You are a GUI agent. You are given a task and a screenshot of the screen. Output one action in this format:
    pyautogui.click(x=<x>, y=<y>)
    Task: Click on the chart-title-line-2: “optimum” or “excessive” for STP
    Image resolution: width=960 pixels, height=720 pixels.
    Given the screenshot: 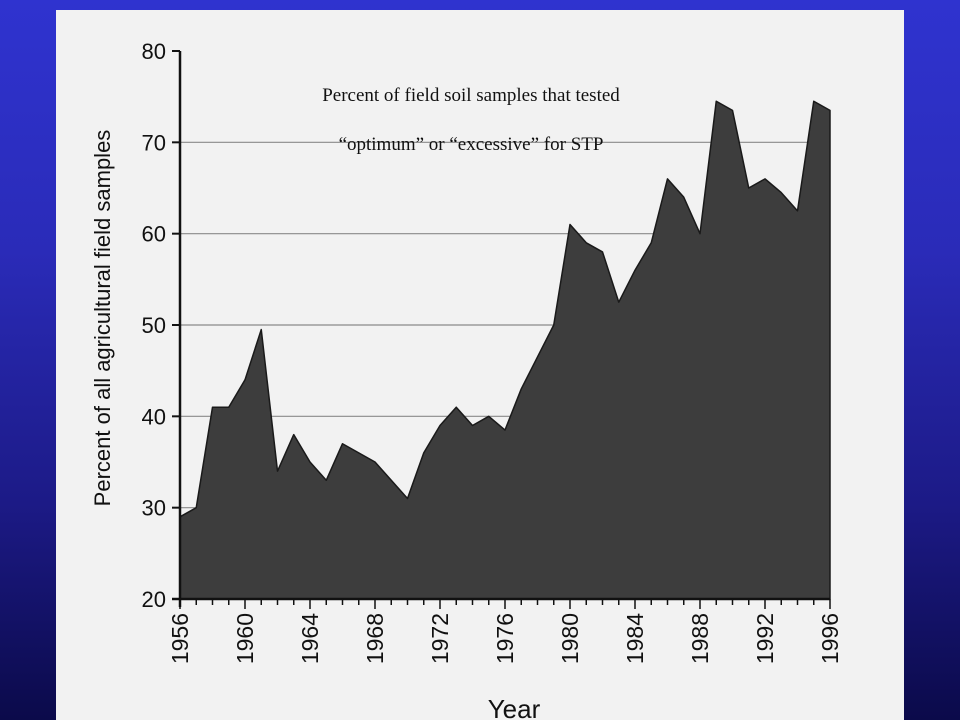 What is the action you would take?
    pyautogui.click(x=471, y=144)
    